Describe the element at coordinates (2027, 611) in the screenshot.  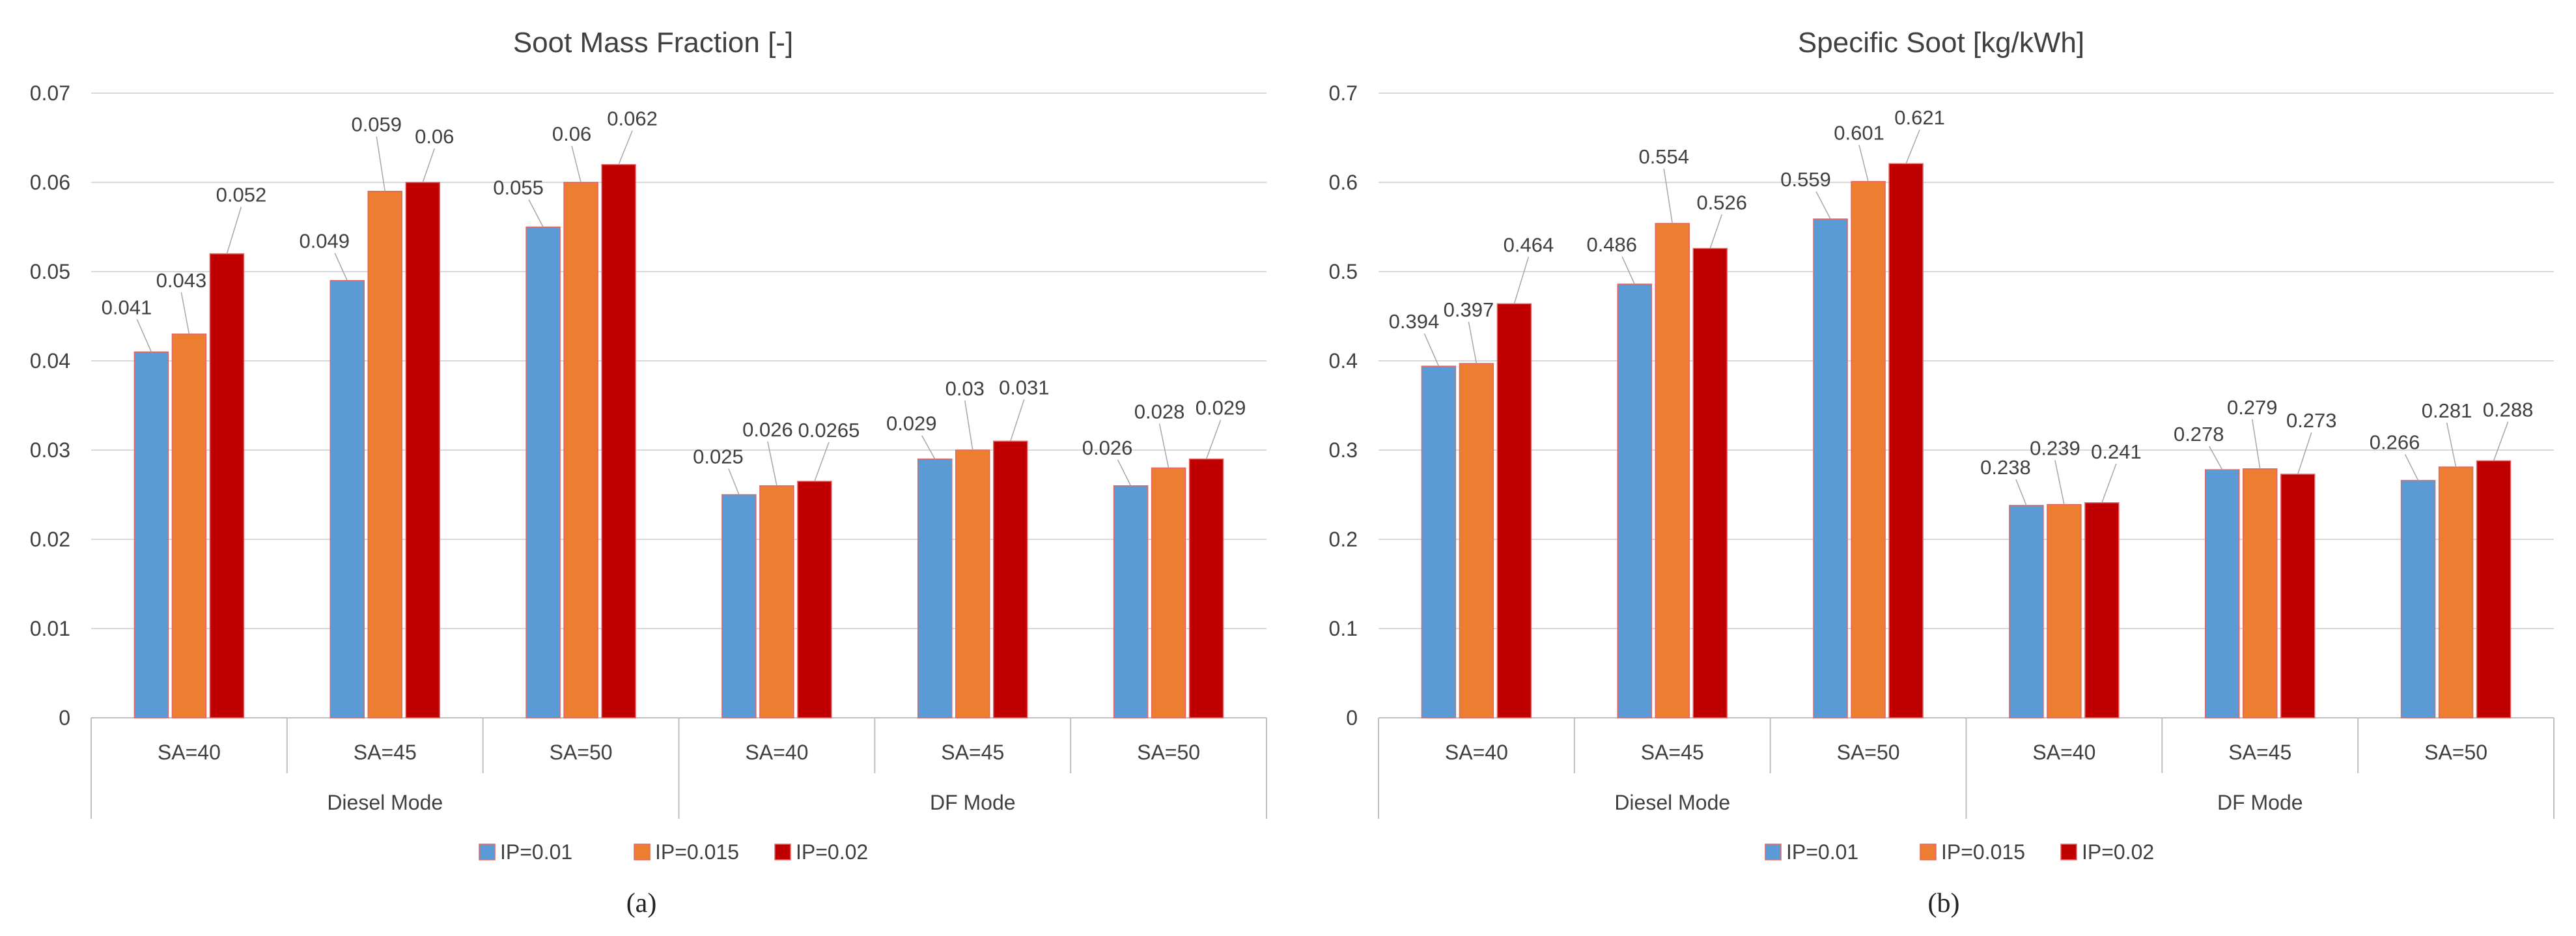
I see `bar-IP-0.01-3` at that location.